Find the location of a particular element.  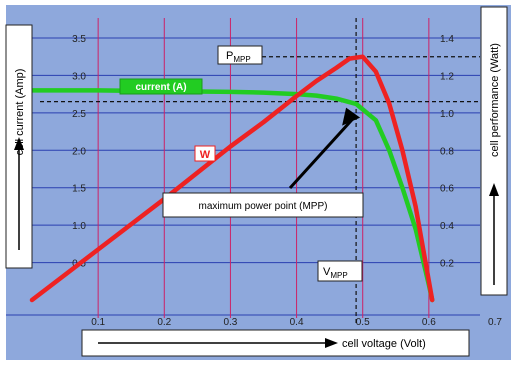

left-axis-label-box: cell current (Amp) is located at coordinates (19, 146).